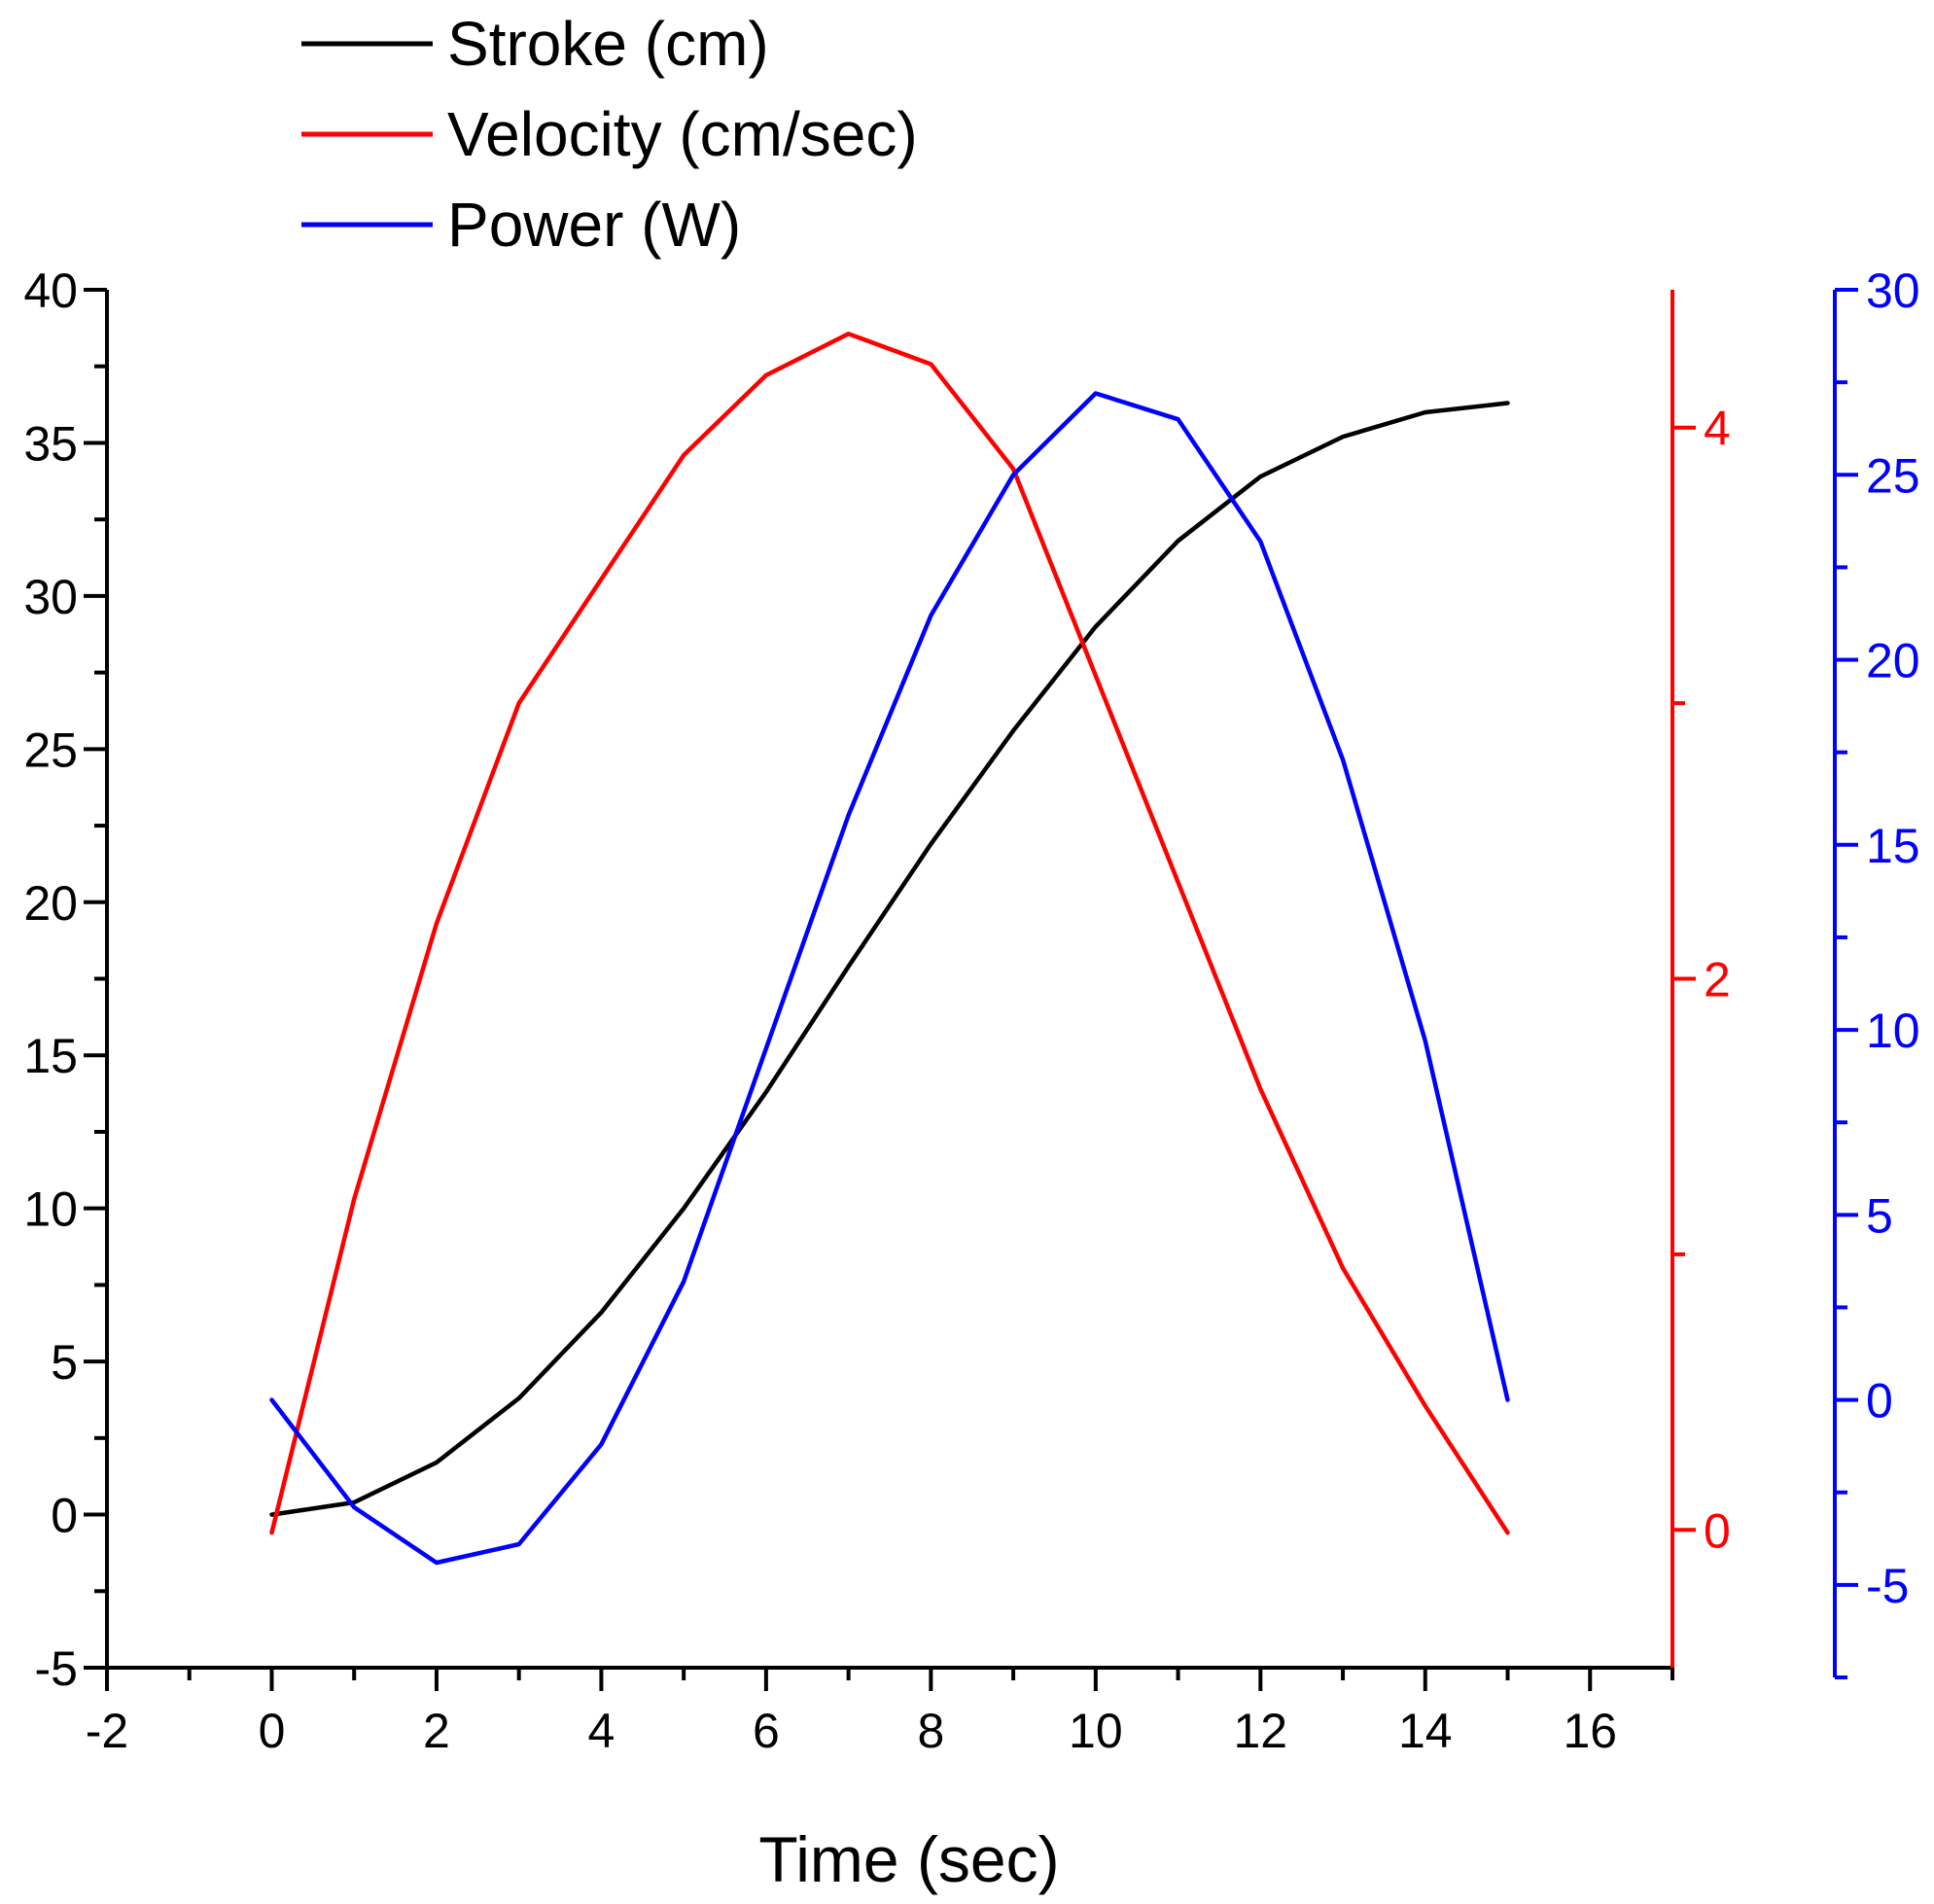 Image resolution: width=1934 pixels, height=1904 pixels. What do you see at coordinates (608, 44) in the screenshot?
I see `legend-label-0: Stroke (cm)` at bounding box center [608, 44].